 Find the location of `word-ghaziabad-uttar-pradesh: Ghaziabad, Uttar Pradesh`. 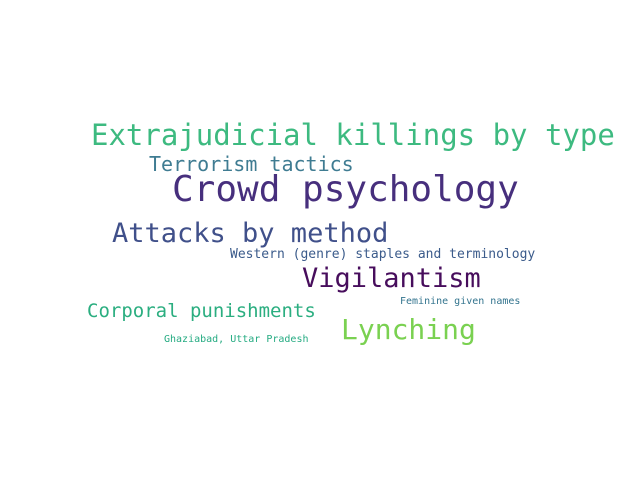

word-ghaziabad-uttar-pradesh: Ghaziabad, Uttar Pradesh is located at coordinates (236, 339).